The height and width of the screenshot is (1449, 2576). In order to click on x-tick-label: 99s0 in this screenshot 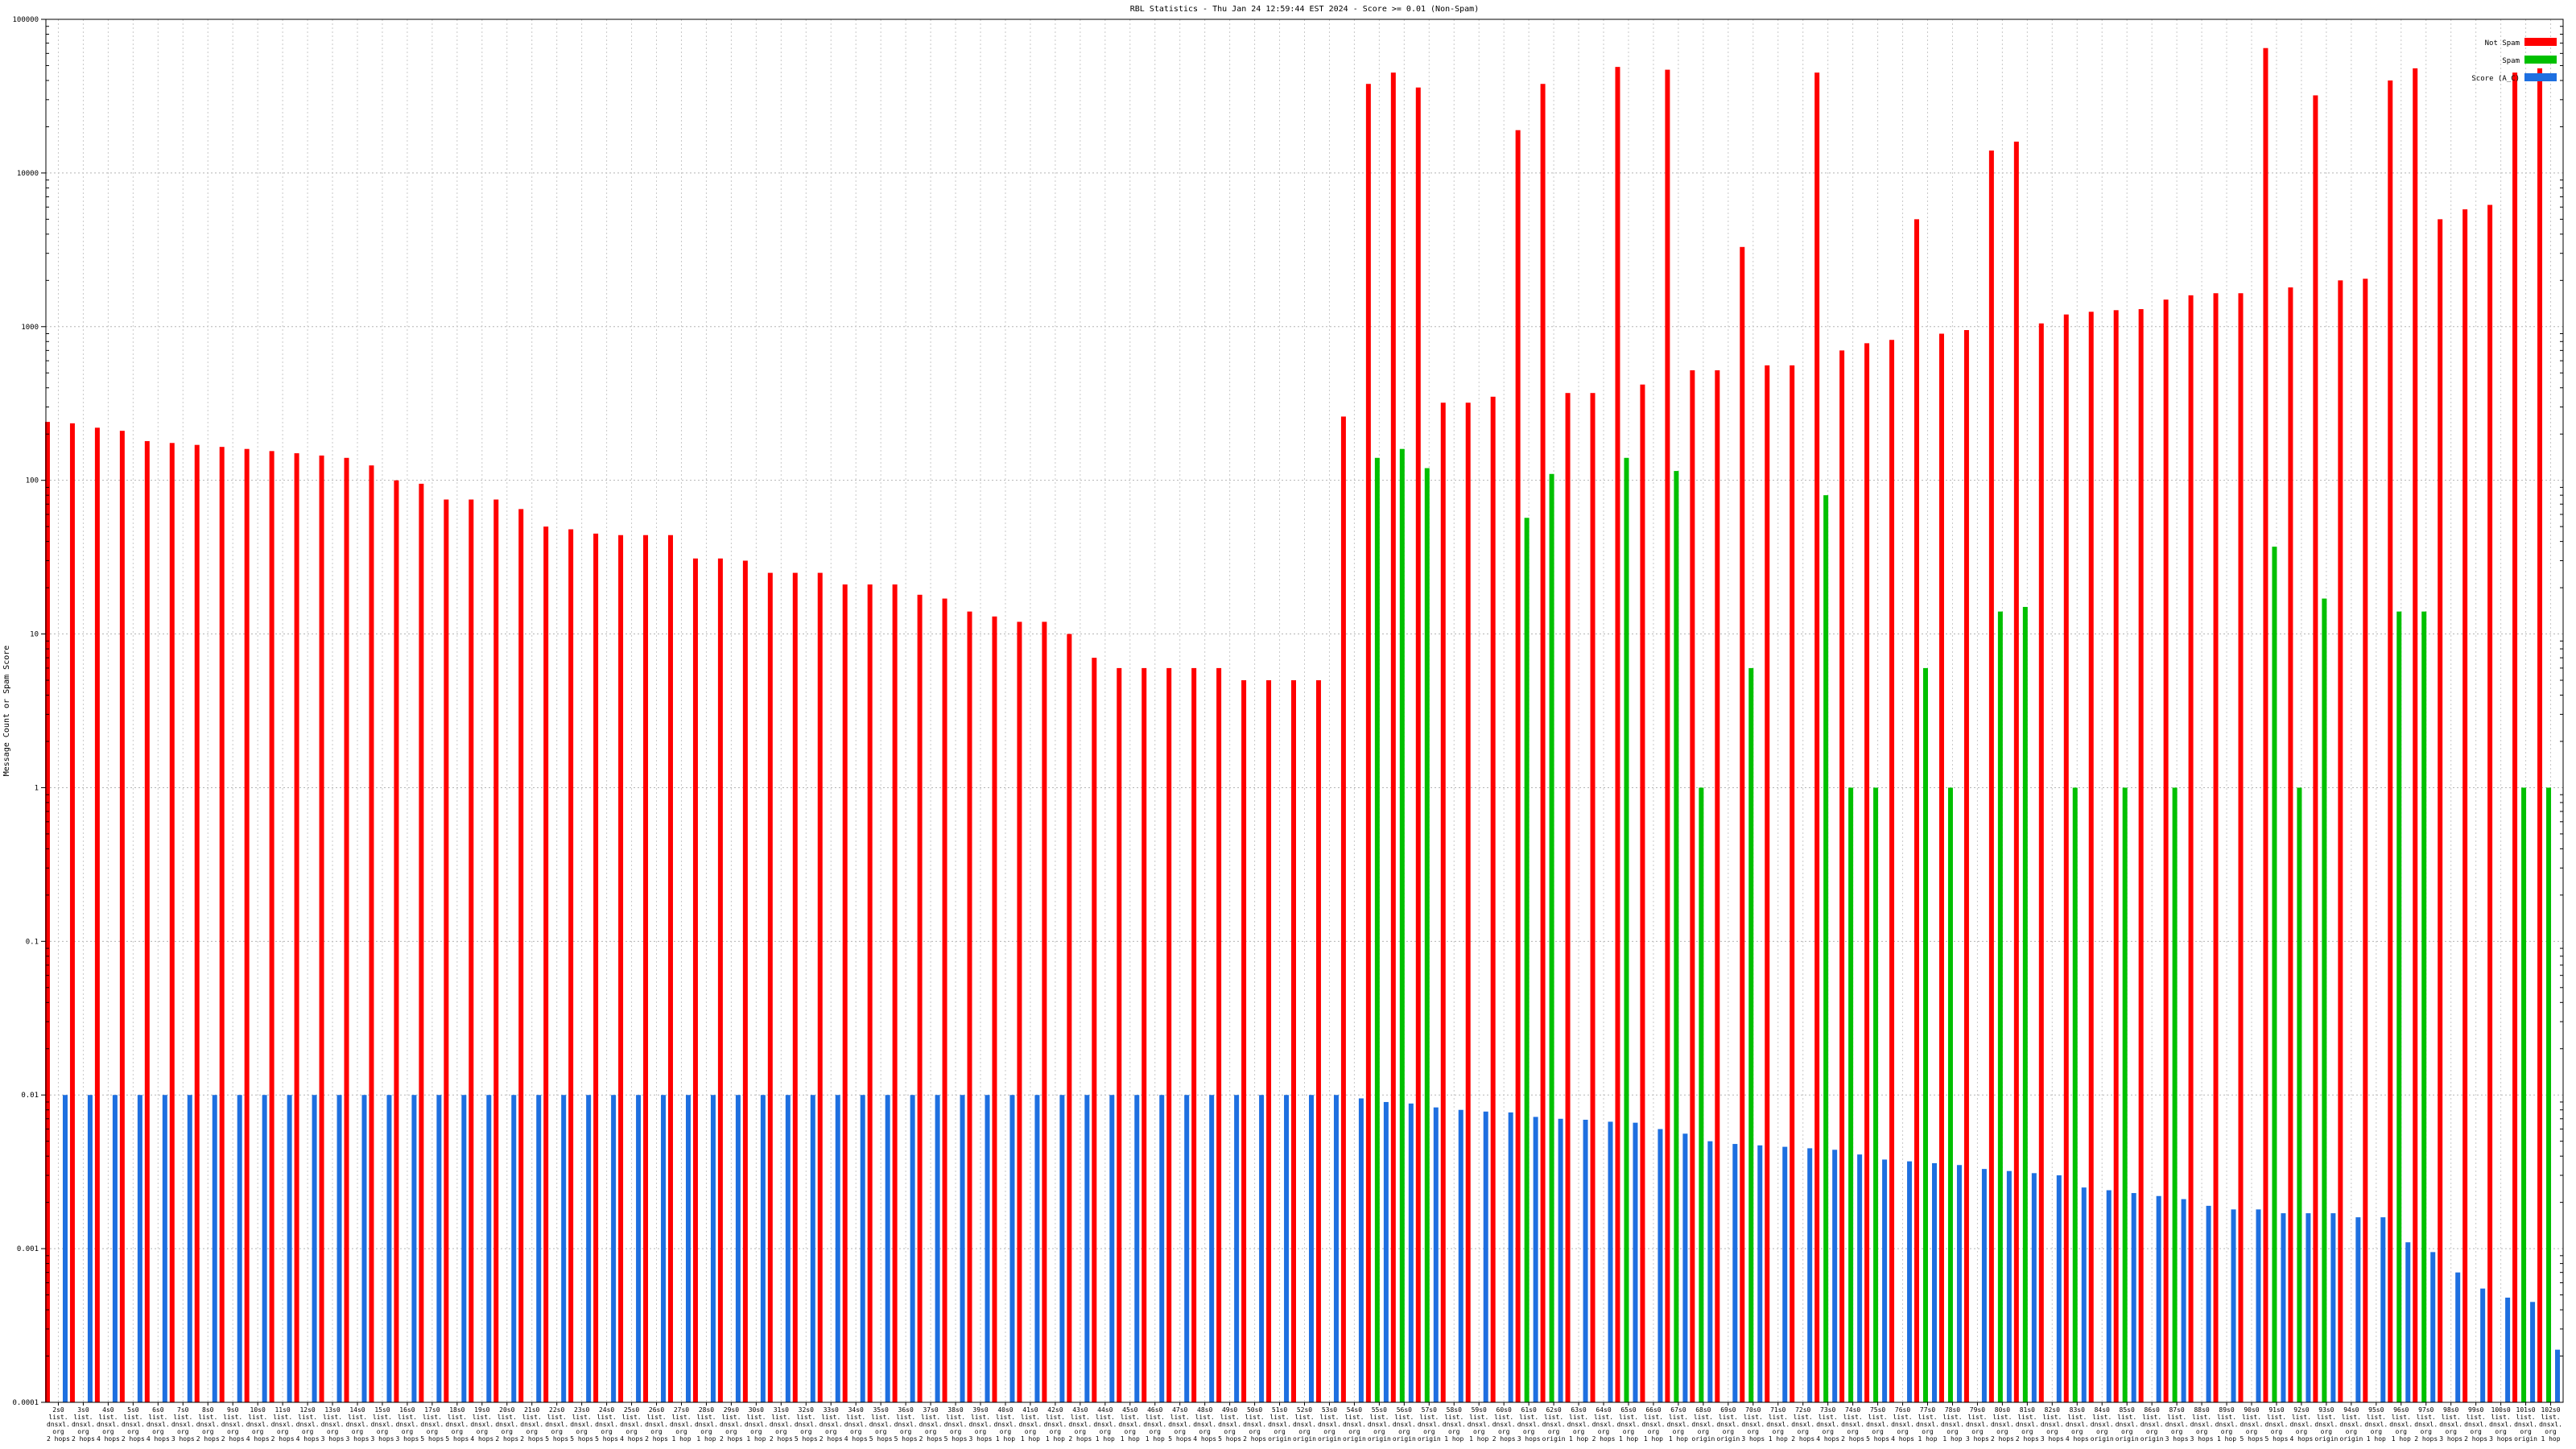, I will do `click(2475, 1410)`.